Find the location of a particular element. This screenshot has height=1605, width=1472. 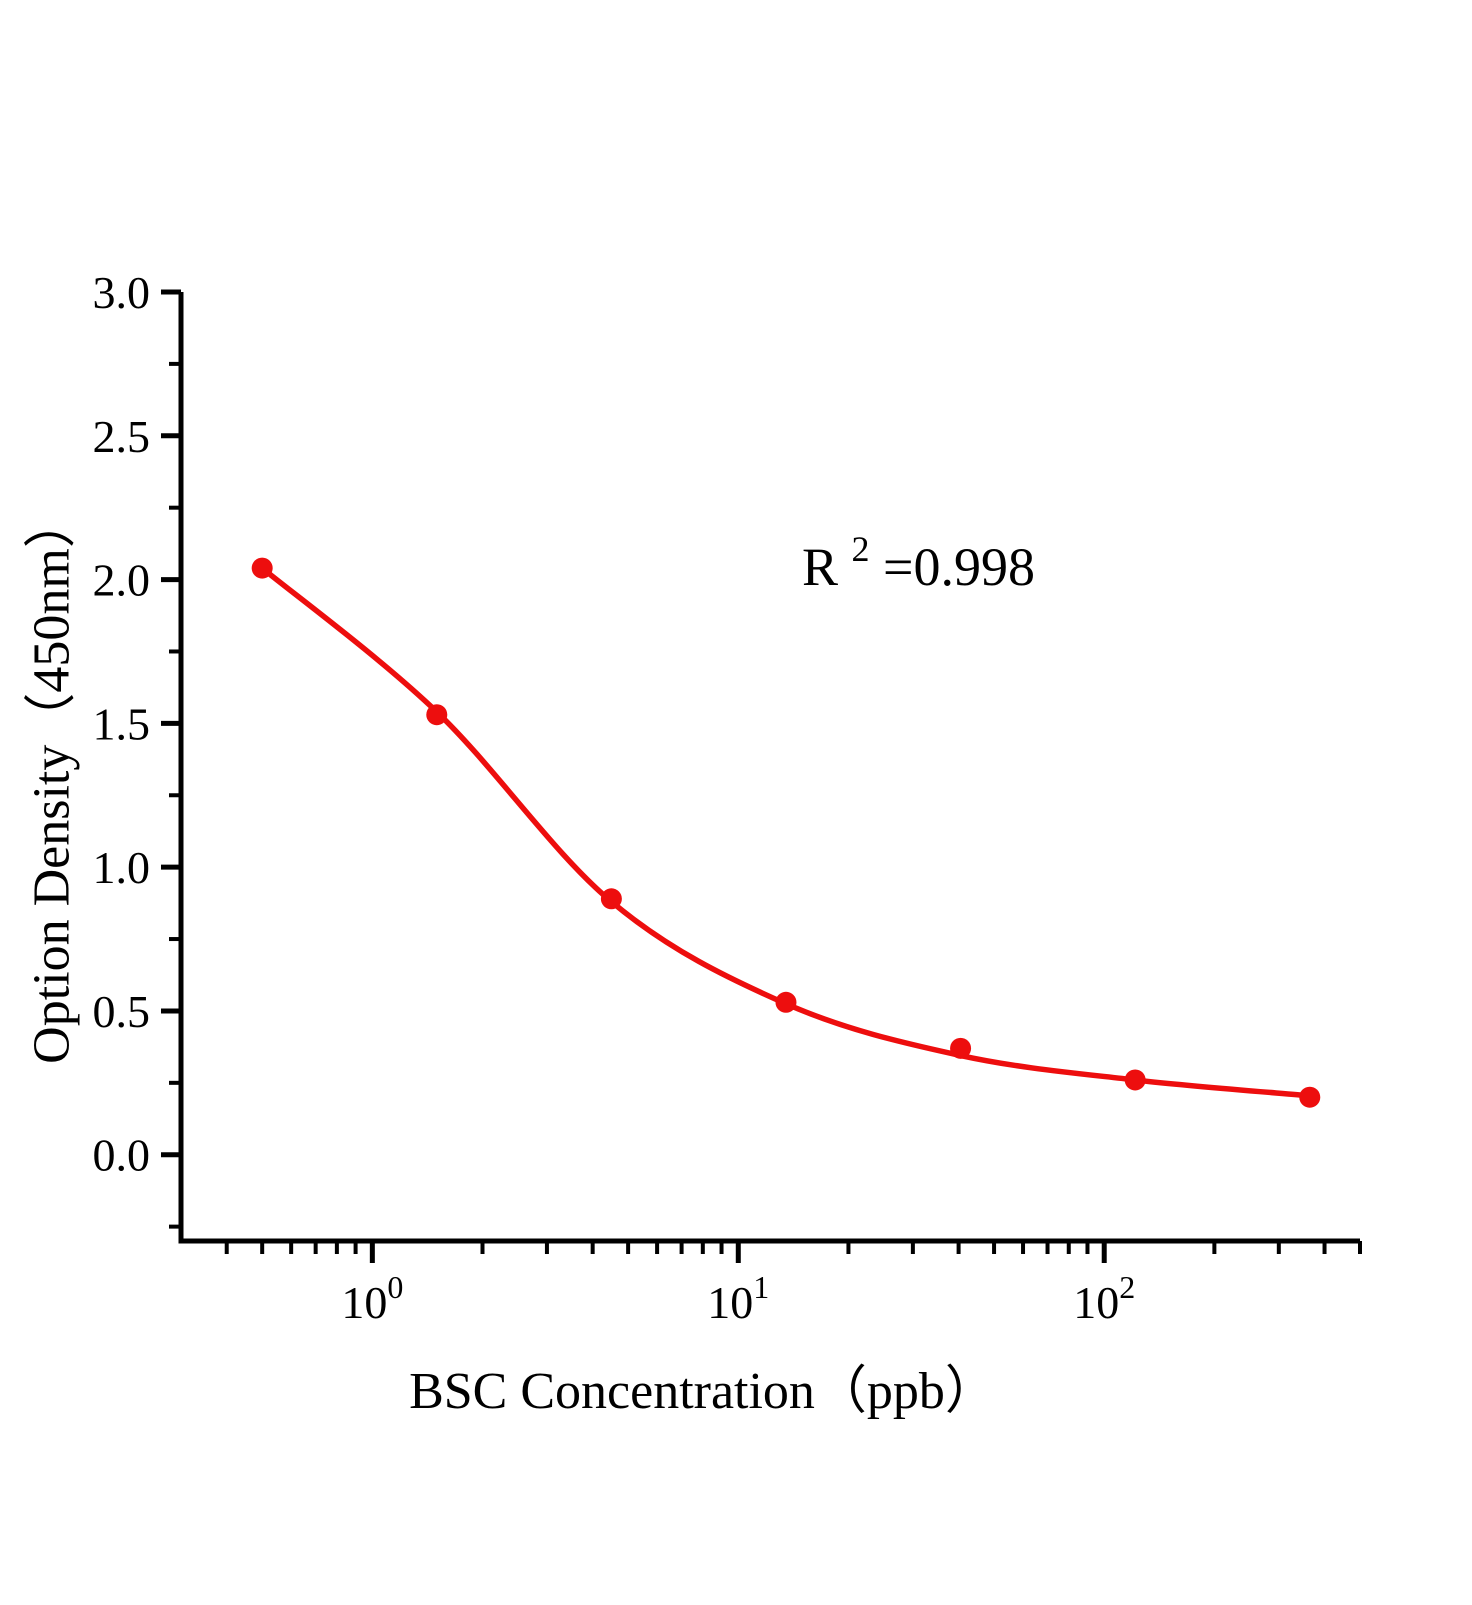

y-tick-label: 1.5 is located at coordinates (122, 723).